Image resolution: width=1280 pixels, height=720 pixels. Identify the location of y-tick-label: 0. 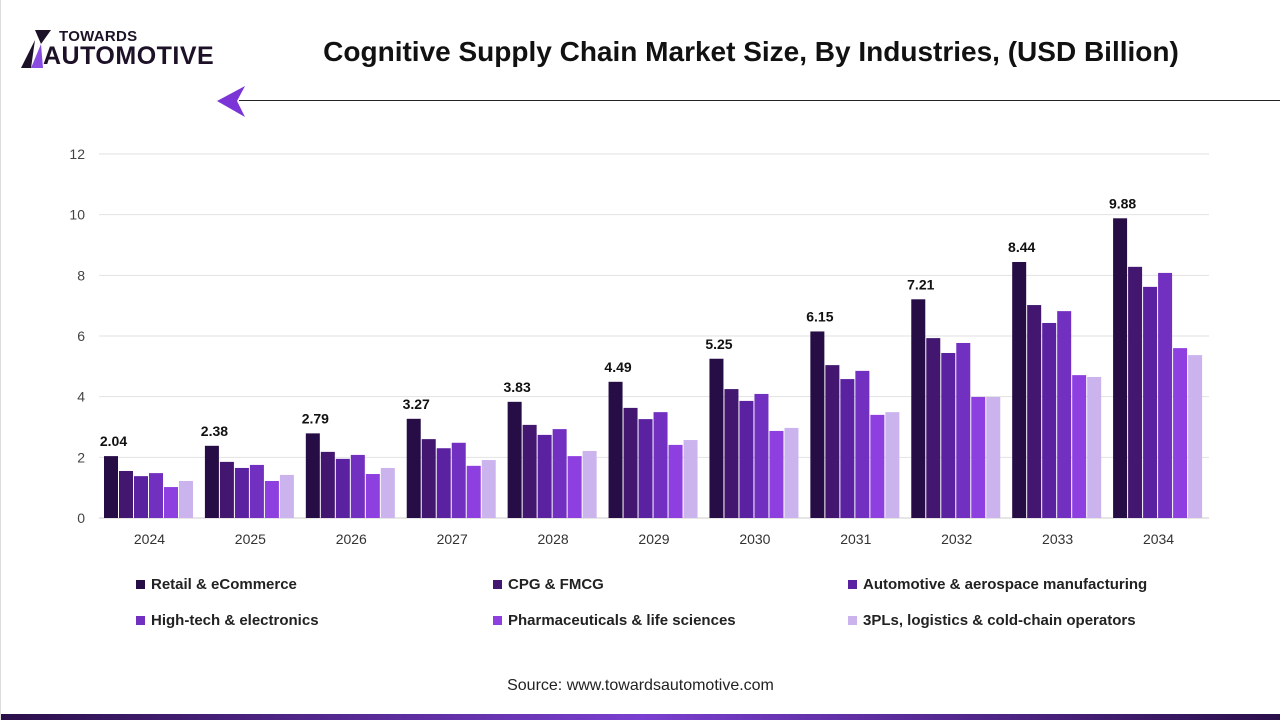
(81, 518).